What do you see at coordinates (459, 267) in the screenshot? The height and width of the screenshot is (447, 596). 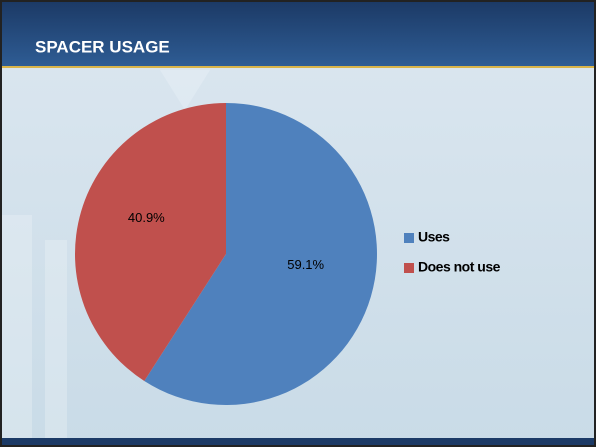 I see `legend-label: Does not use` at bounding box center [459, 267].